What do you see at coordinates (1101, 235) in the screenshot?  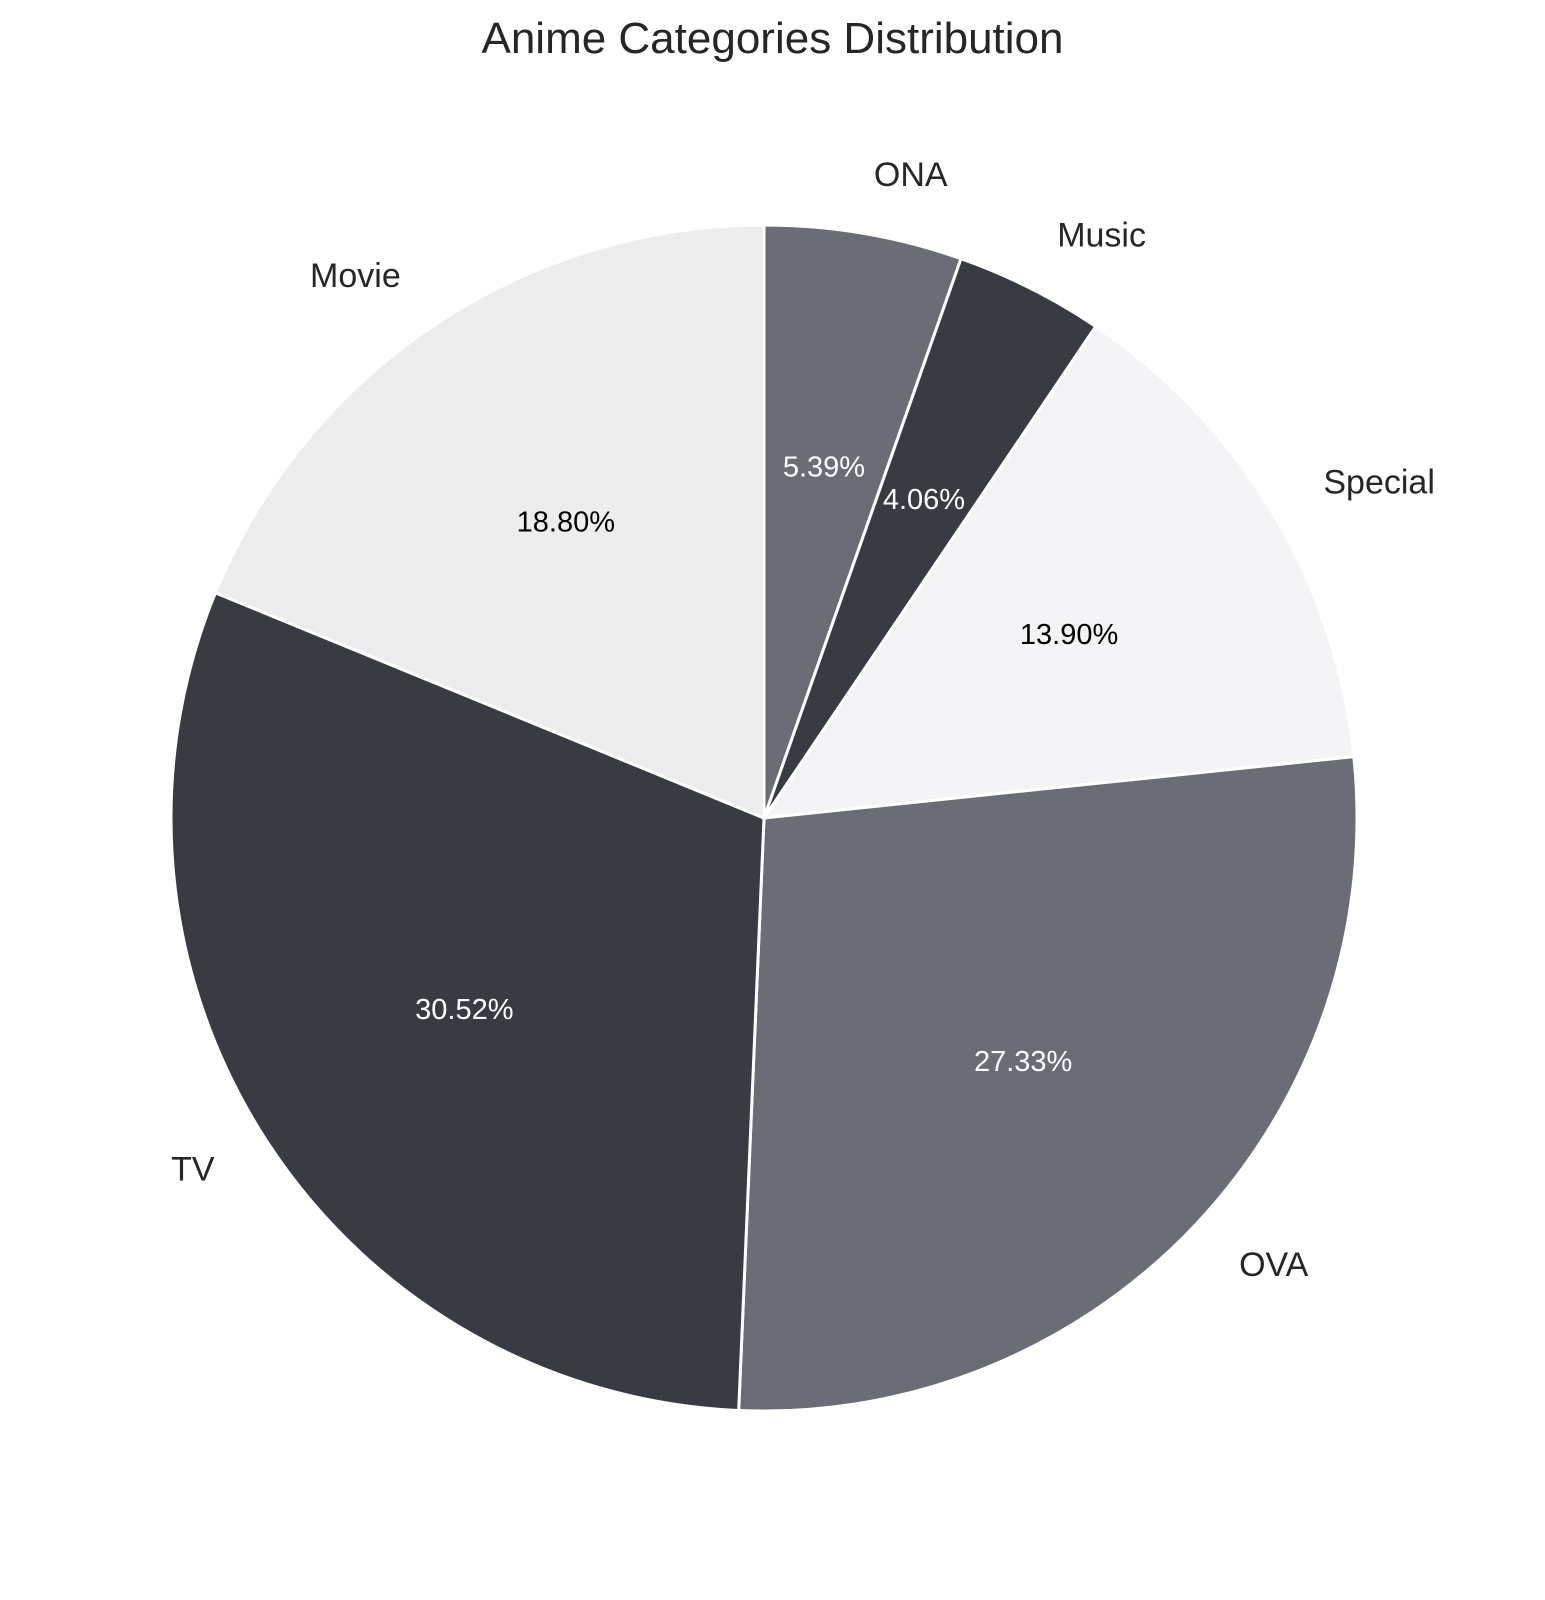 I see `category-label-music: Music` at bounding box center [1101, 235].